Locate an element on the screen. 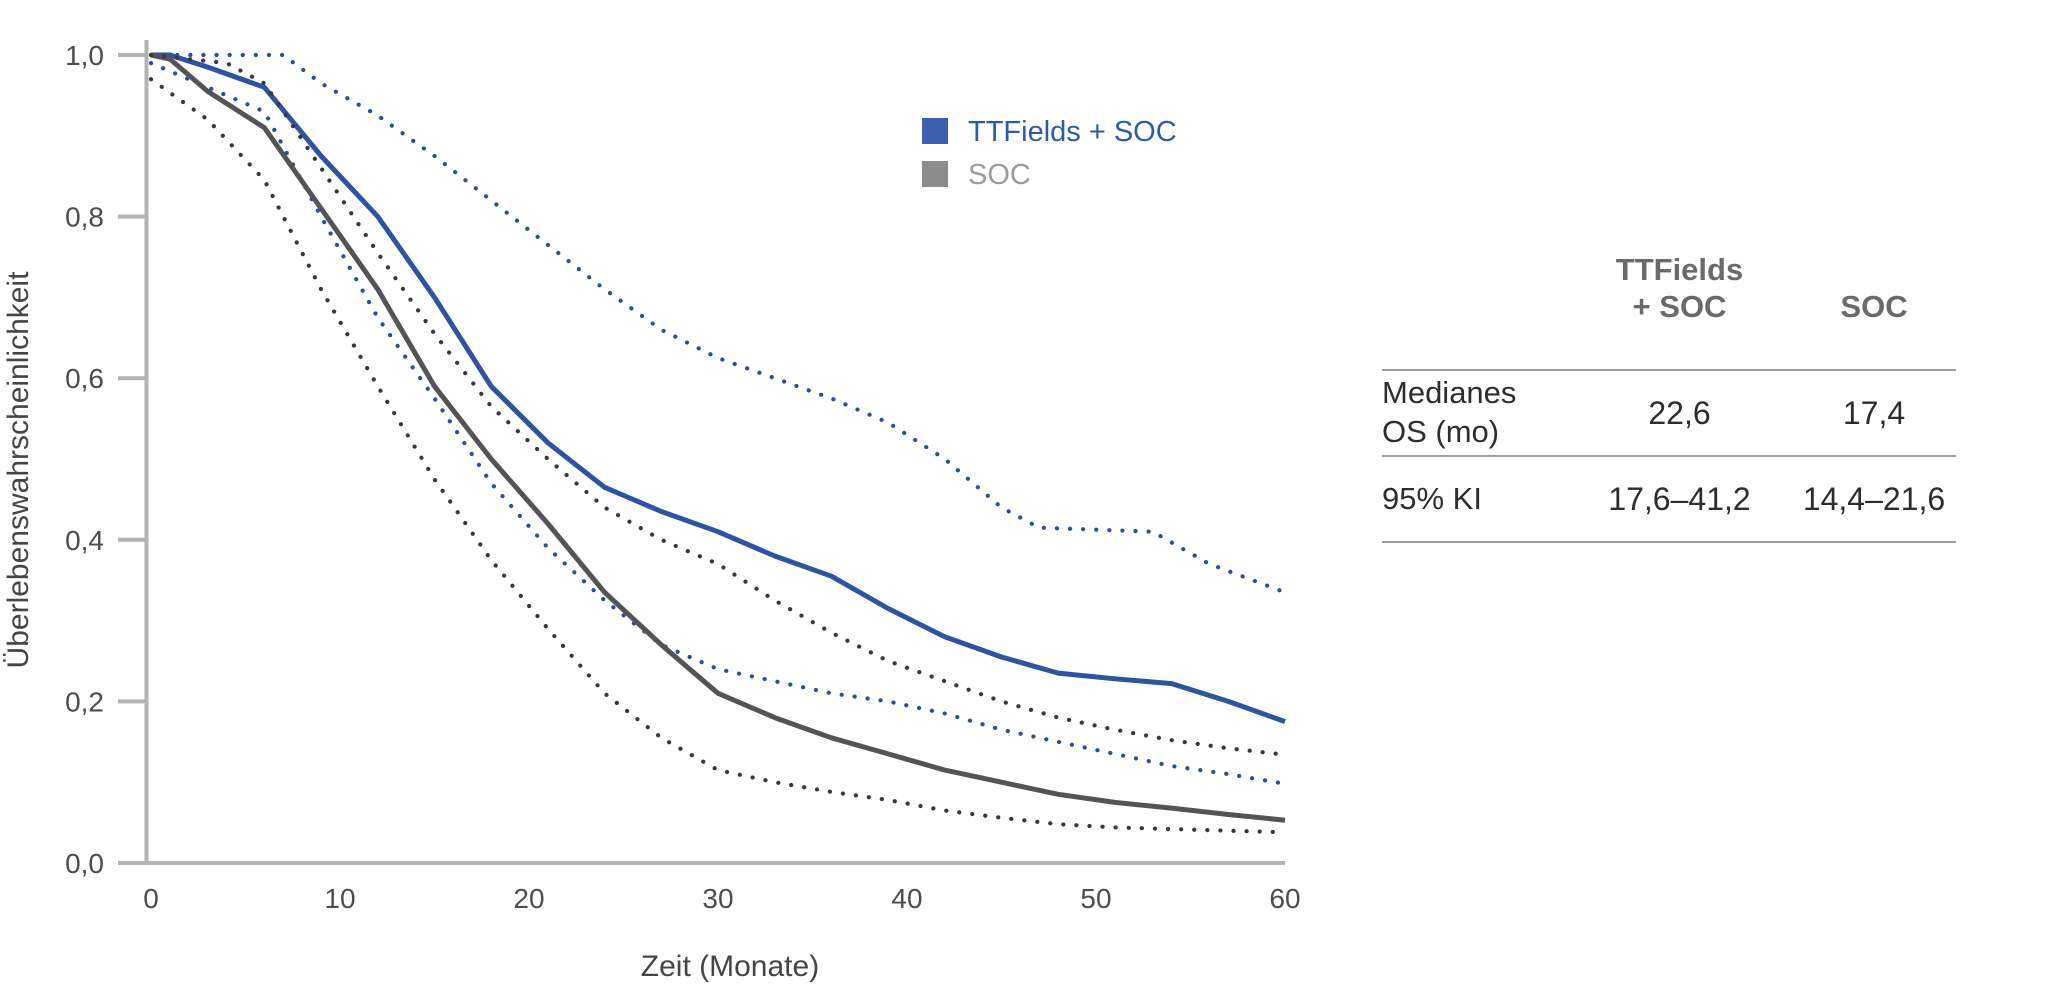  x-axis-ticks: 0 10 20 30 40 50 60 is located at coordinates (721, 898).